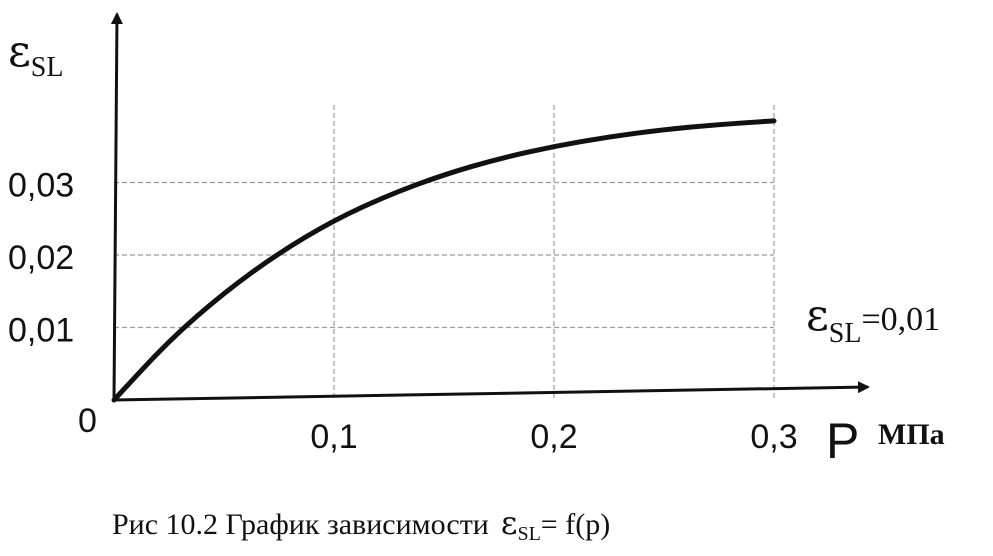 The height and width of the screenshot is (556, 993). I want to click on x-tick-label: 0,3, so click(773, 437).